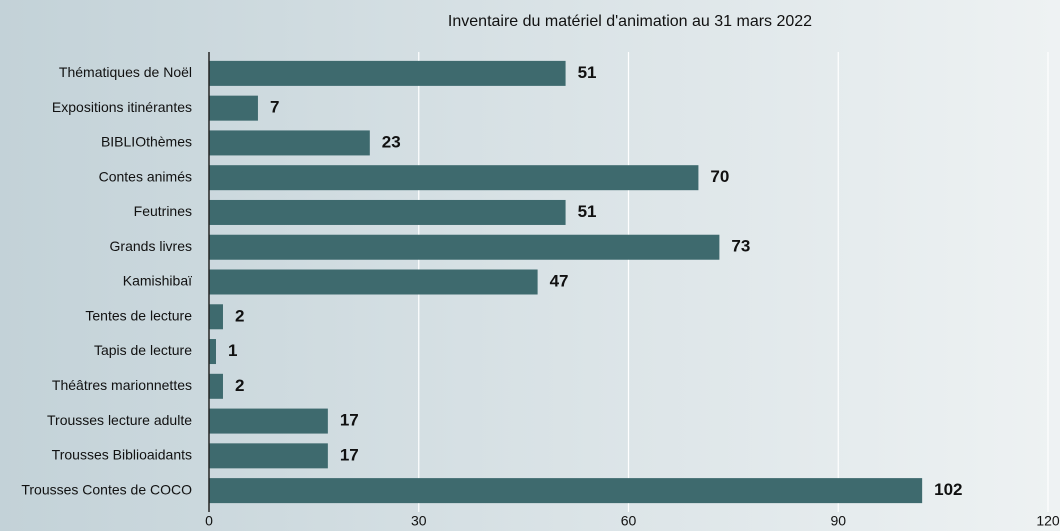 This screenshot has width=1060, height=531. What do you see at coordinates (151, 246) in the screenshot?
I see `y-tick-label: Grands livres` at bounding box center [151, 246].